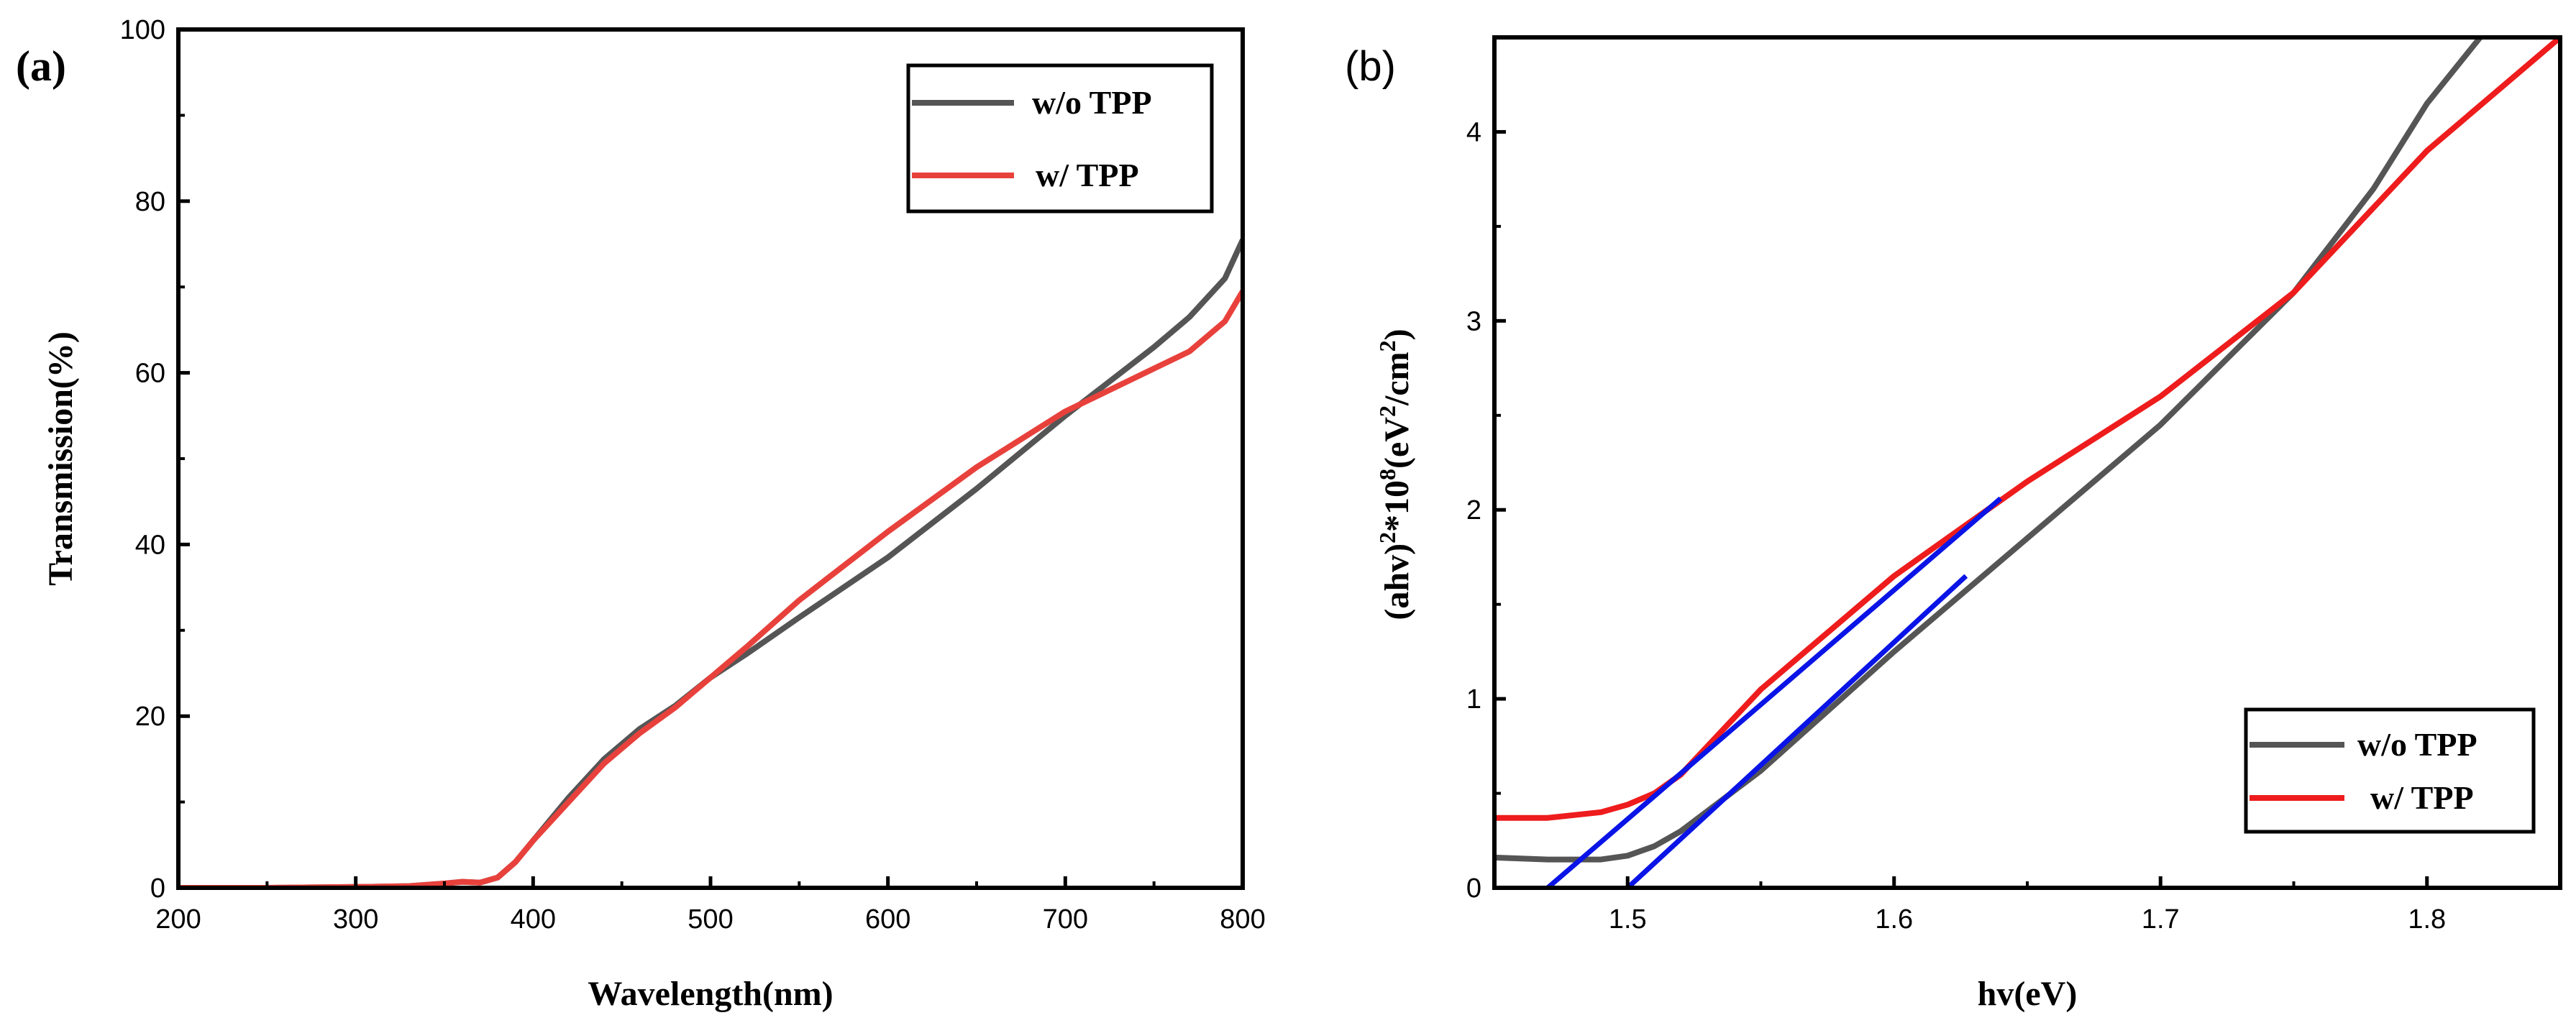  I want to click on ytick-label-b-2: 2, so click(1473, 510).